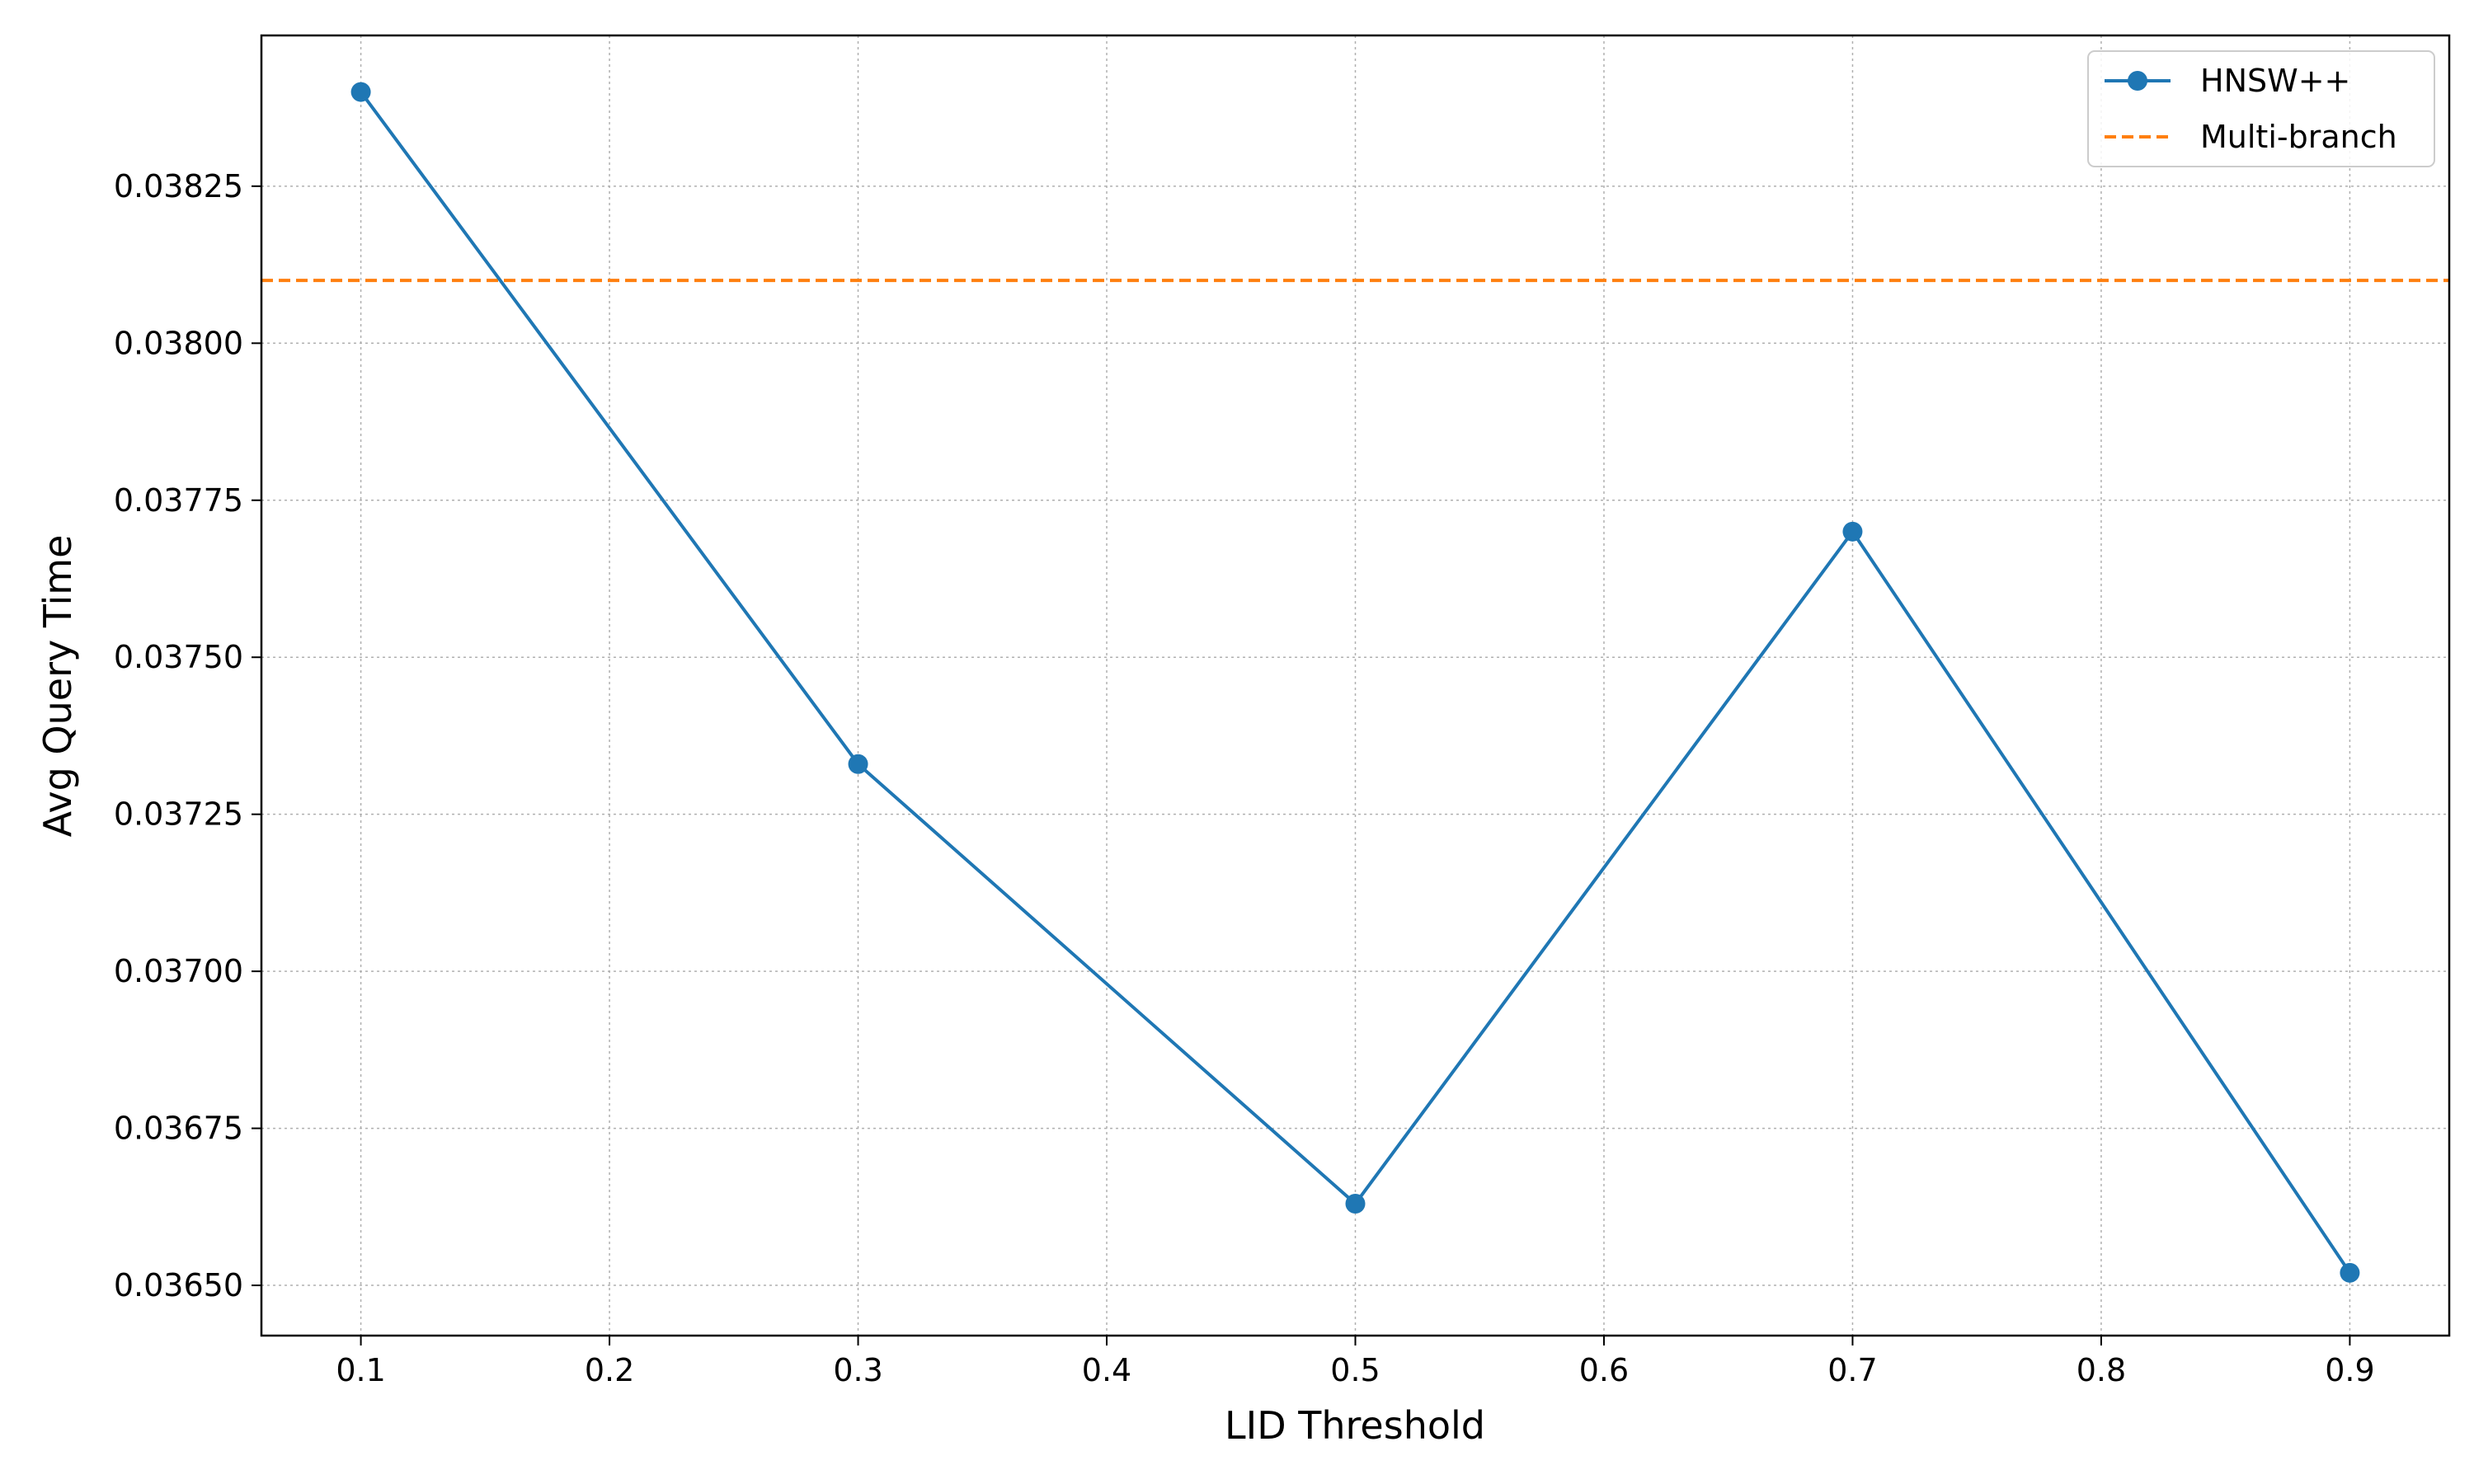 The width and height of the screenshot is (2474, 1484). I want to click on x-tick-label: 0.1, so click(360, 1370).